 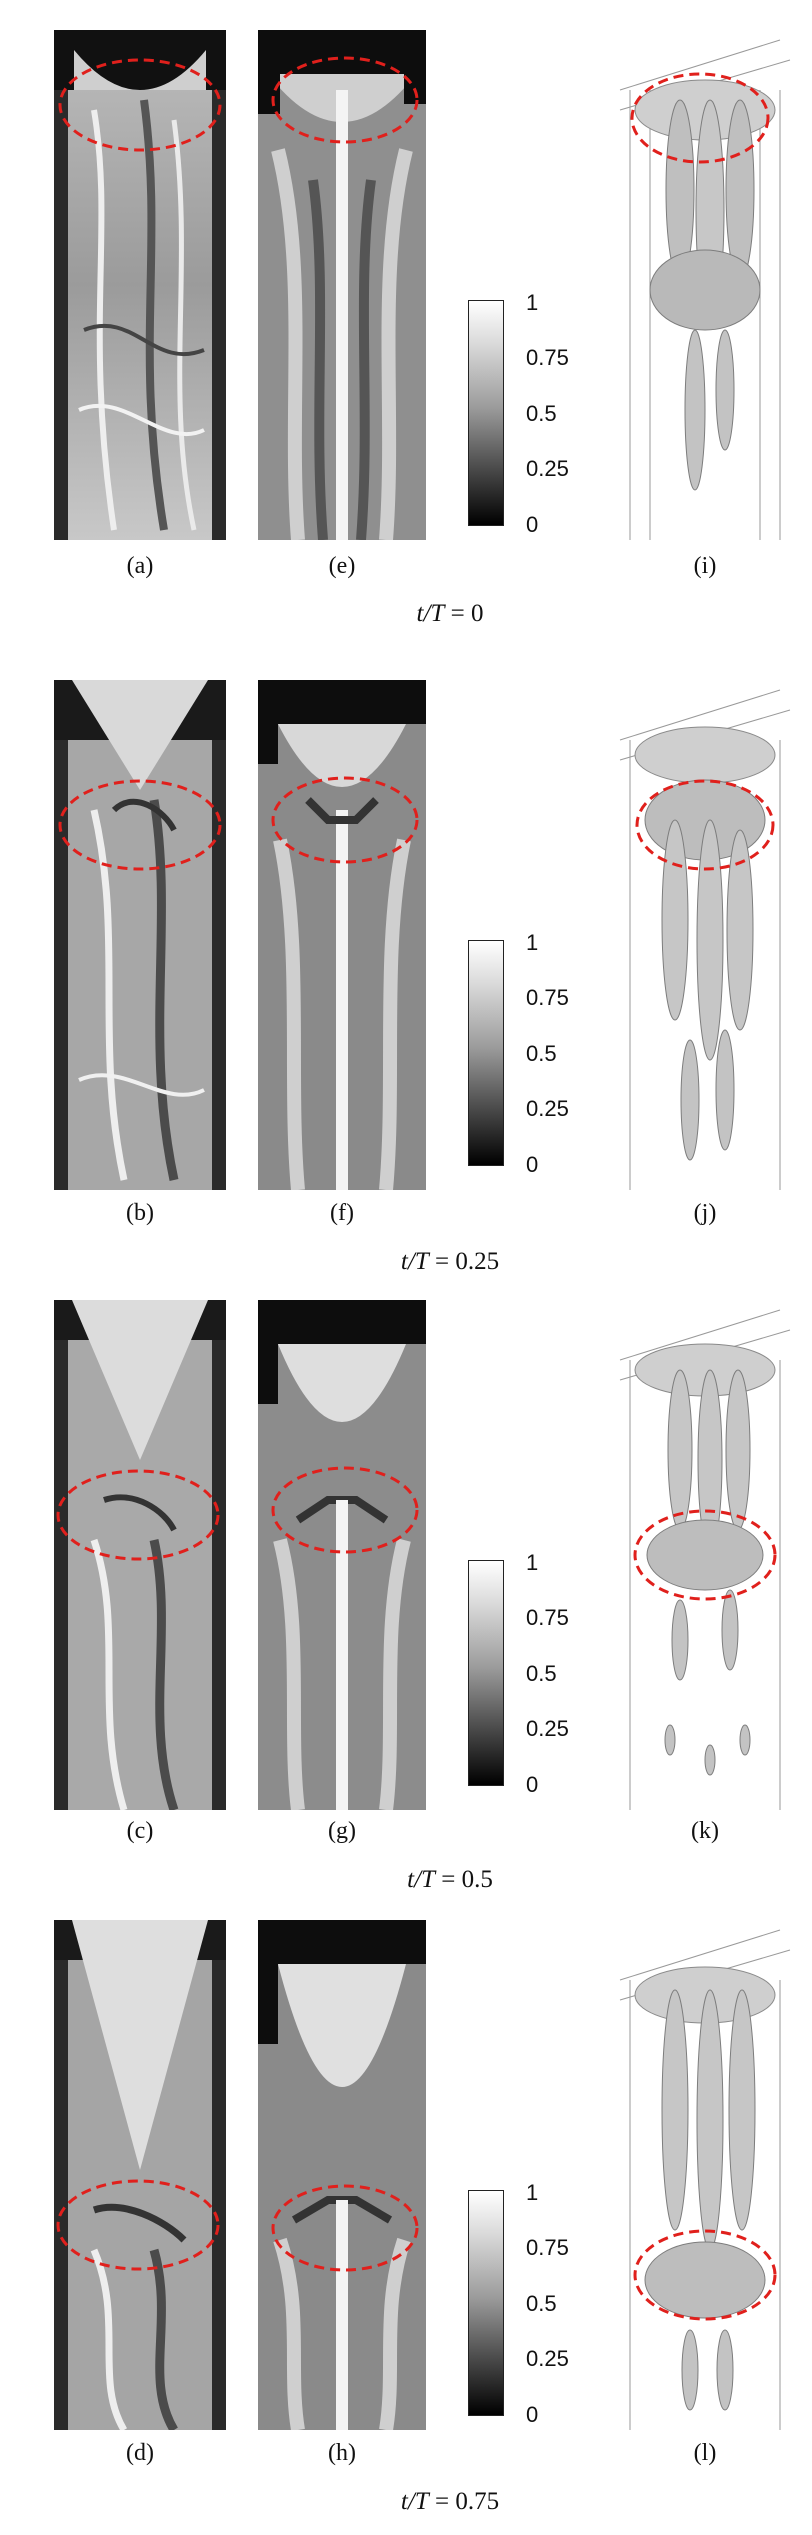 What do you see at coordinates (705, 566) in the screenshot?
I see `caption-i: (i)` at bounding box center [705, 566].